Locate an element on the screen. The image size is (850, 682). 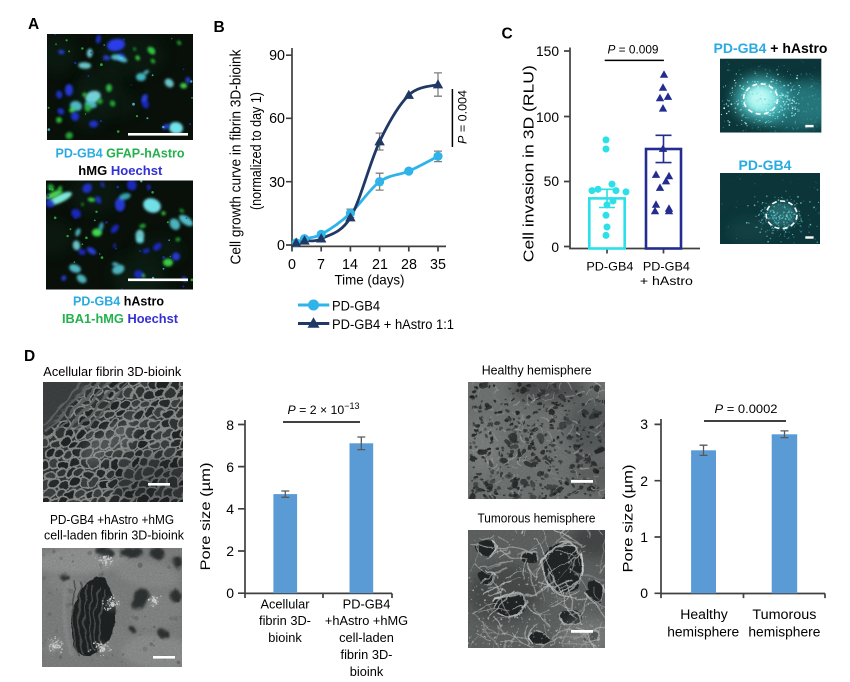
svg-text: +hAstro +hMG is located at coordinates (366, 620).